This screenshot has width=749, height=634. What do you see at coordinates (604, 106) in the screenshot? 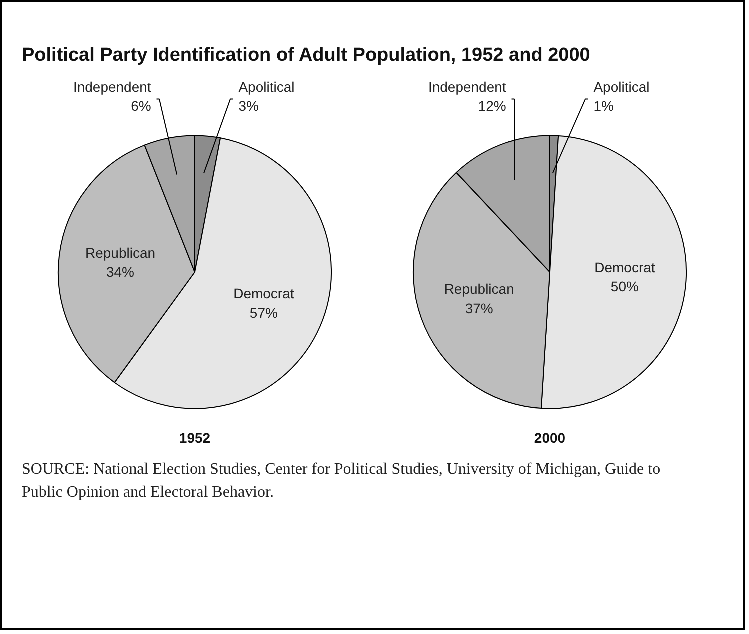
I see `data-label: 1%` at bounding box center [604, 106].